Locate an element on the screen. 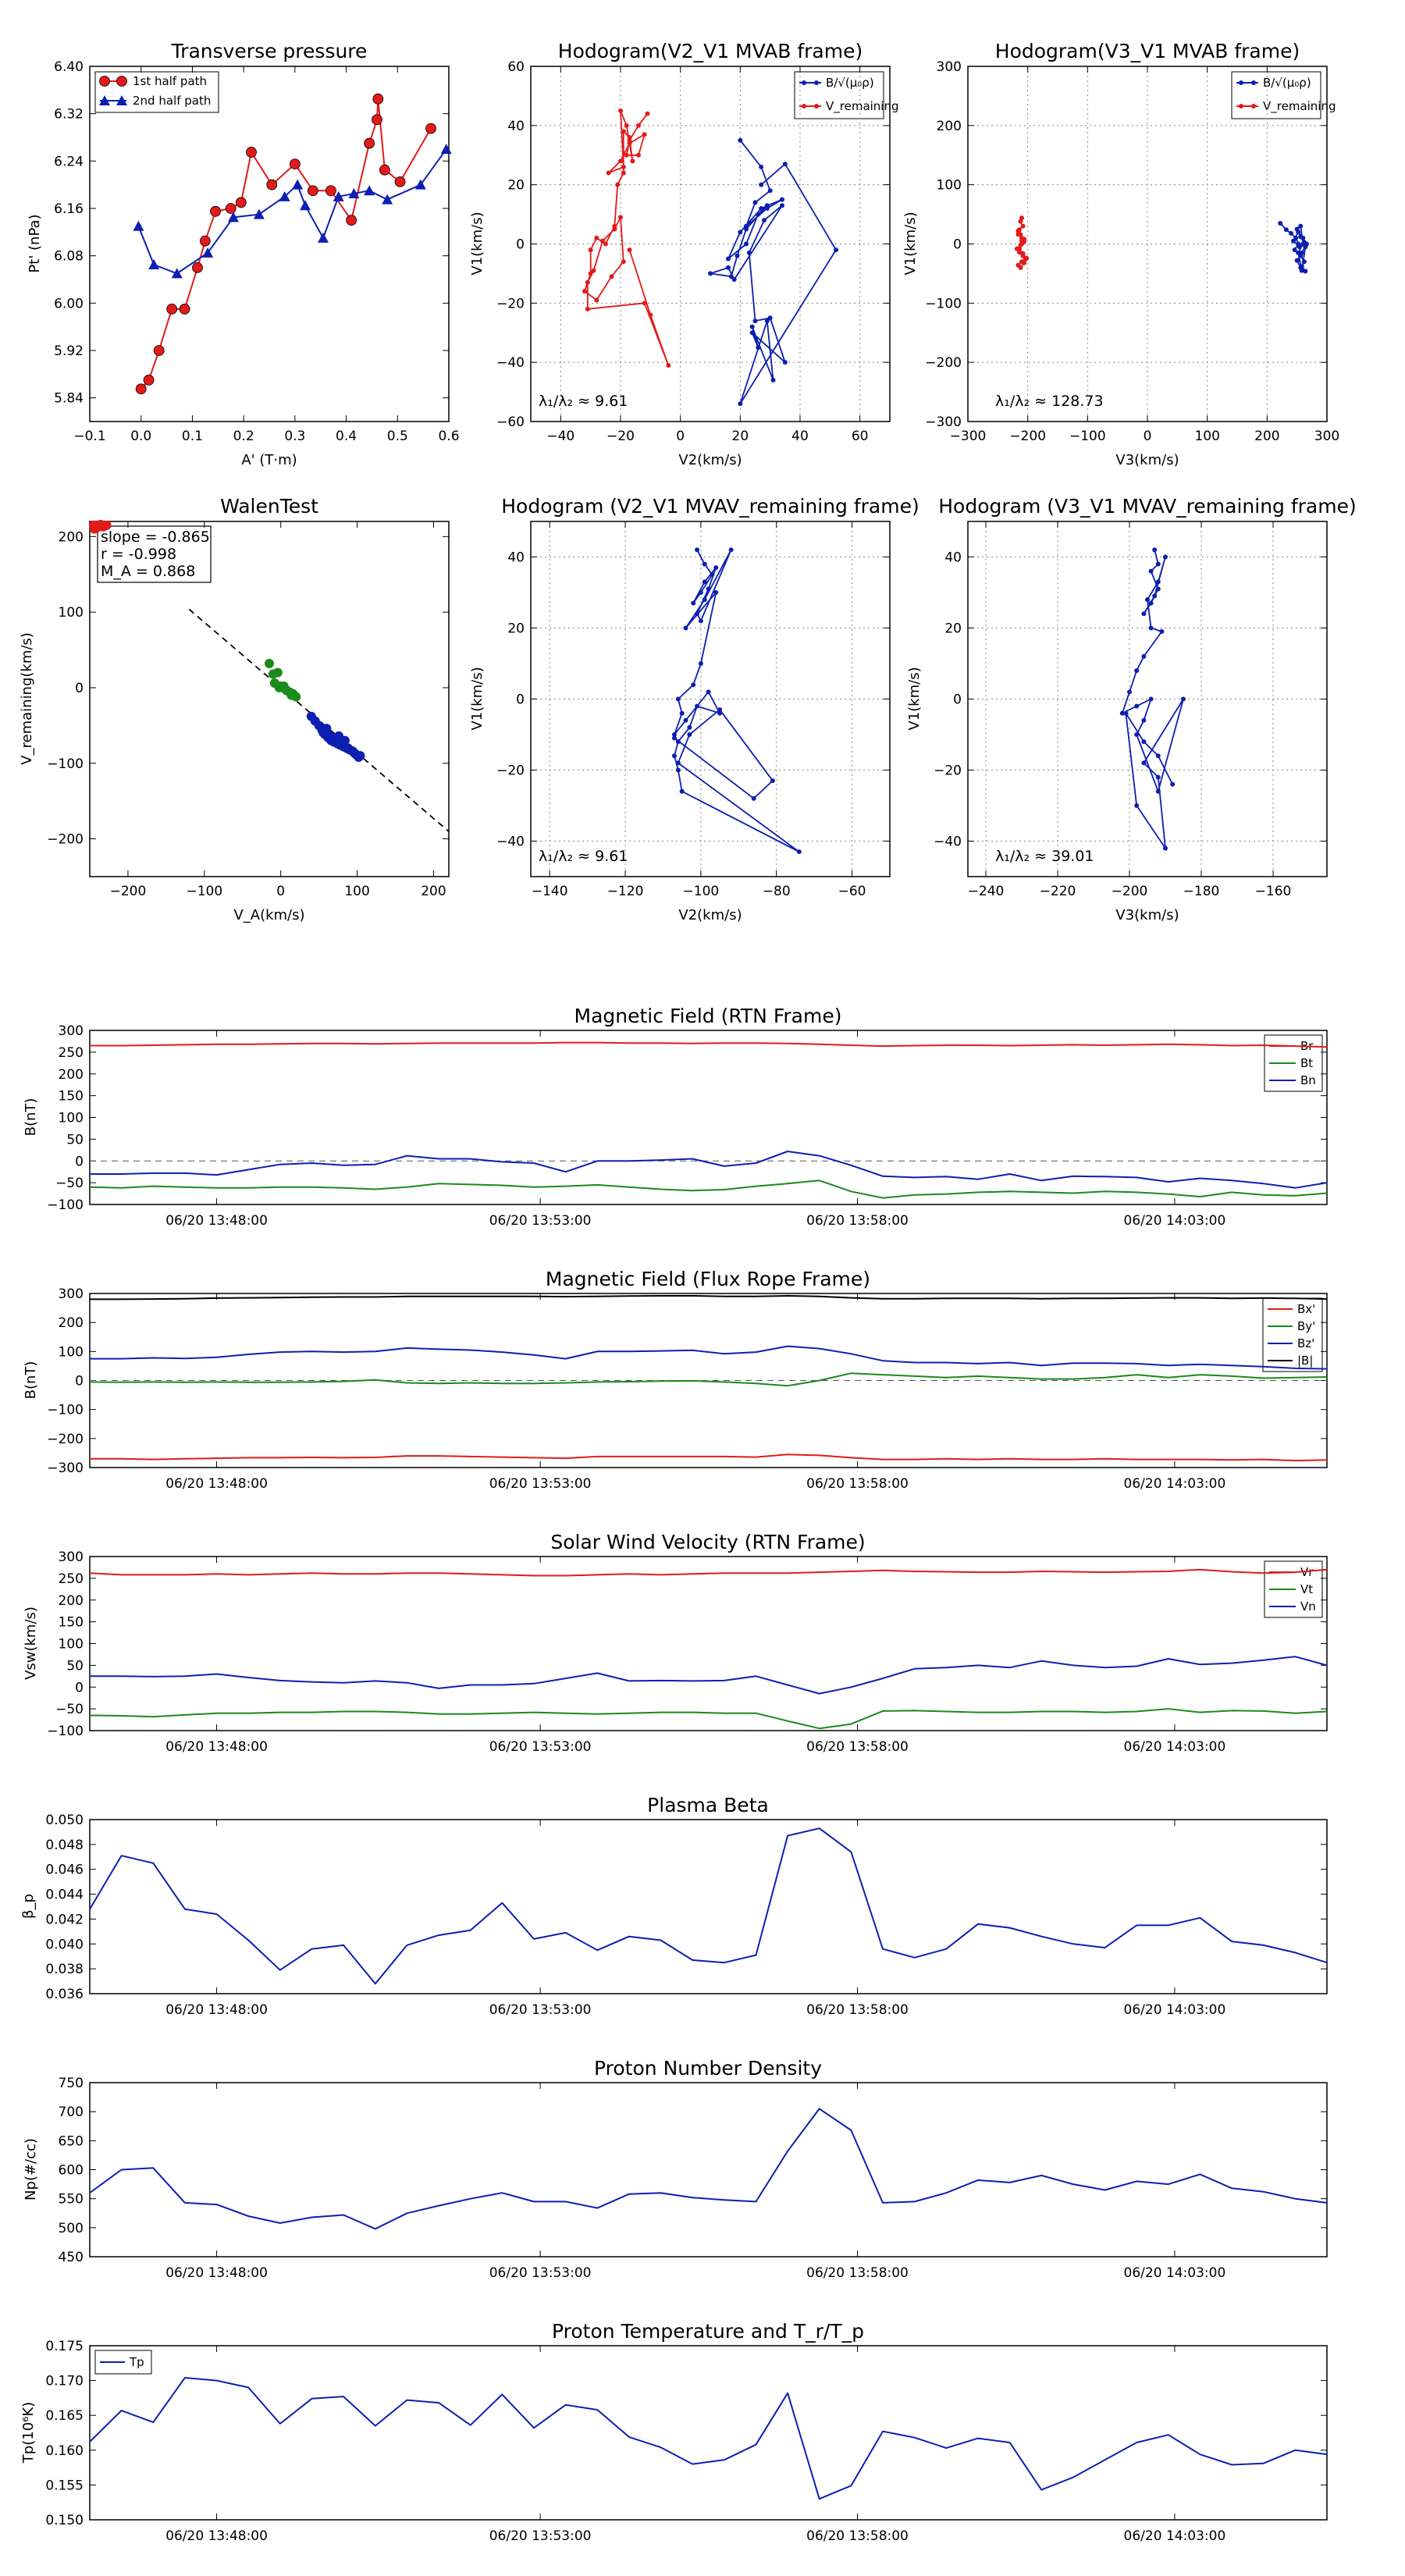 The height and width of the screenshot is (2576, 1405). panel-proton-density: Proton Number Density Np(#/cc) is located at coordinates (676, 2157).